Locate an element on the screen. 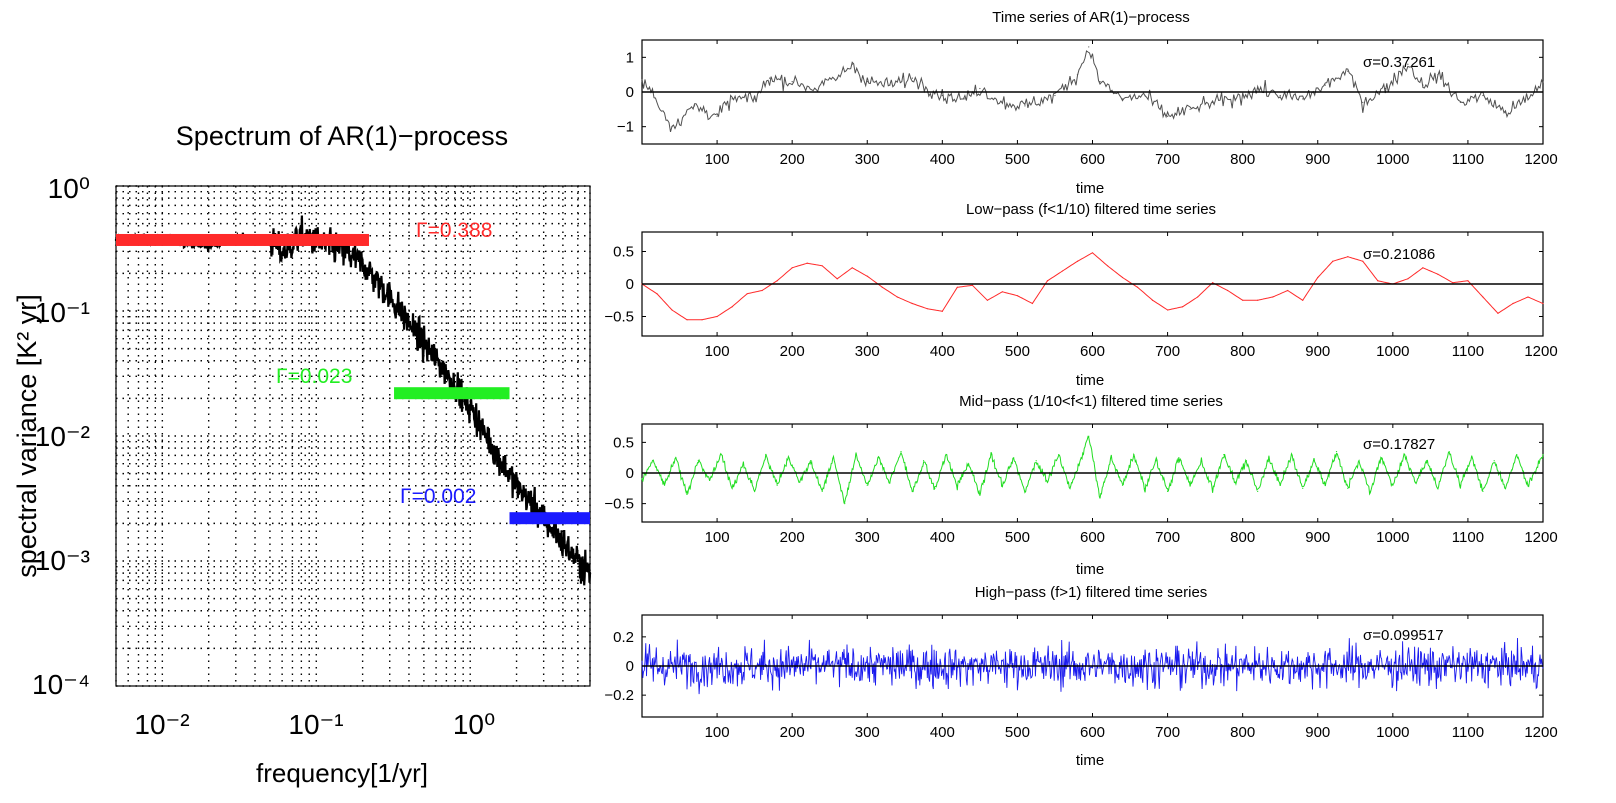 The height and width of the screenshot is (803, 1616). y-tick-label: 10⁻⁴ is located at coordinates (61, 684).